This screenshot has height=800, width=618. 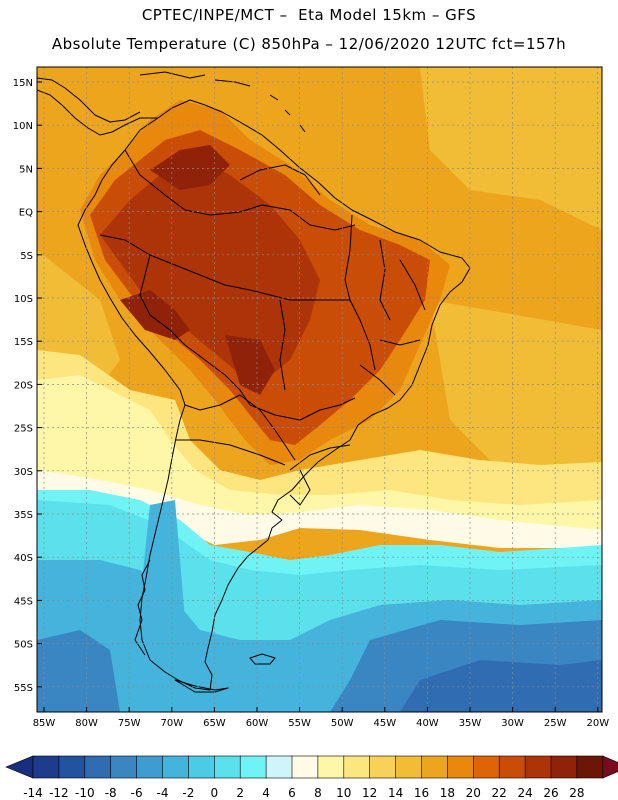 What do you see at coordinates (23, 645) in the screenshot?
I see `lat-label: 50S` at bounding box center [23, 645].